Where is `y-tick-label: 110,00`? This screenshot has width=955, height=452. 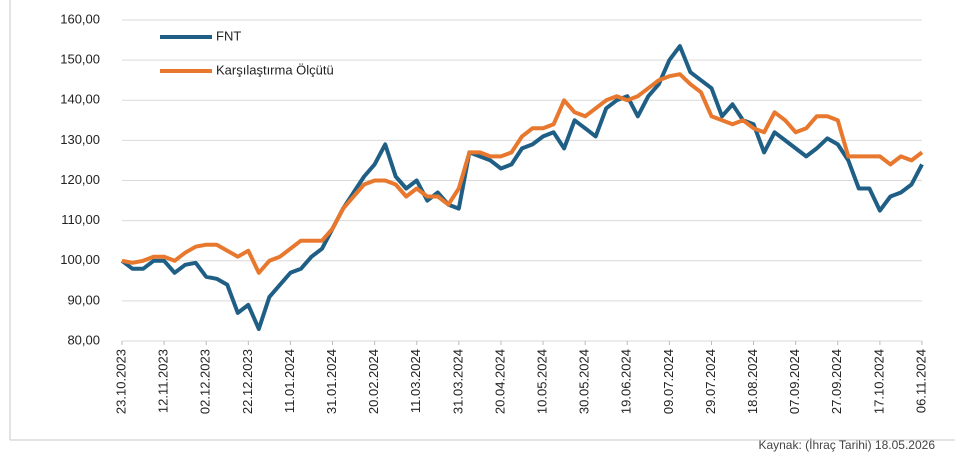
y-tick-label: 110,00 is located at coordinates (80, 219).